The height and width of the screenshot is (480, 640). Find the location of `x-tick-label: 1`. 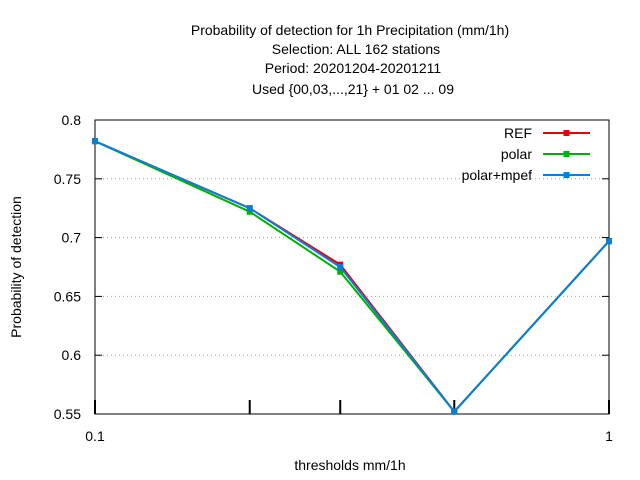

x-tick-label: 1 is located at coordinates (609, 436).